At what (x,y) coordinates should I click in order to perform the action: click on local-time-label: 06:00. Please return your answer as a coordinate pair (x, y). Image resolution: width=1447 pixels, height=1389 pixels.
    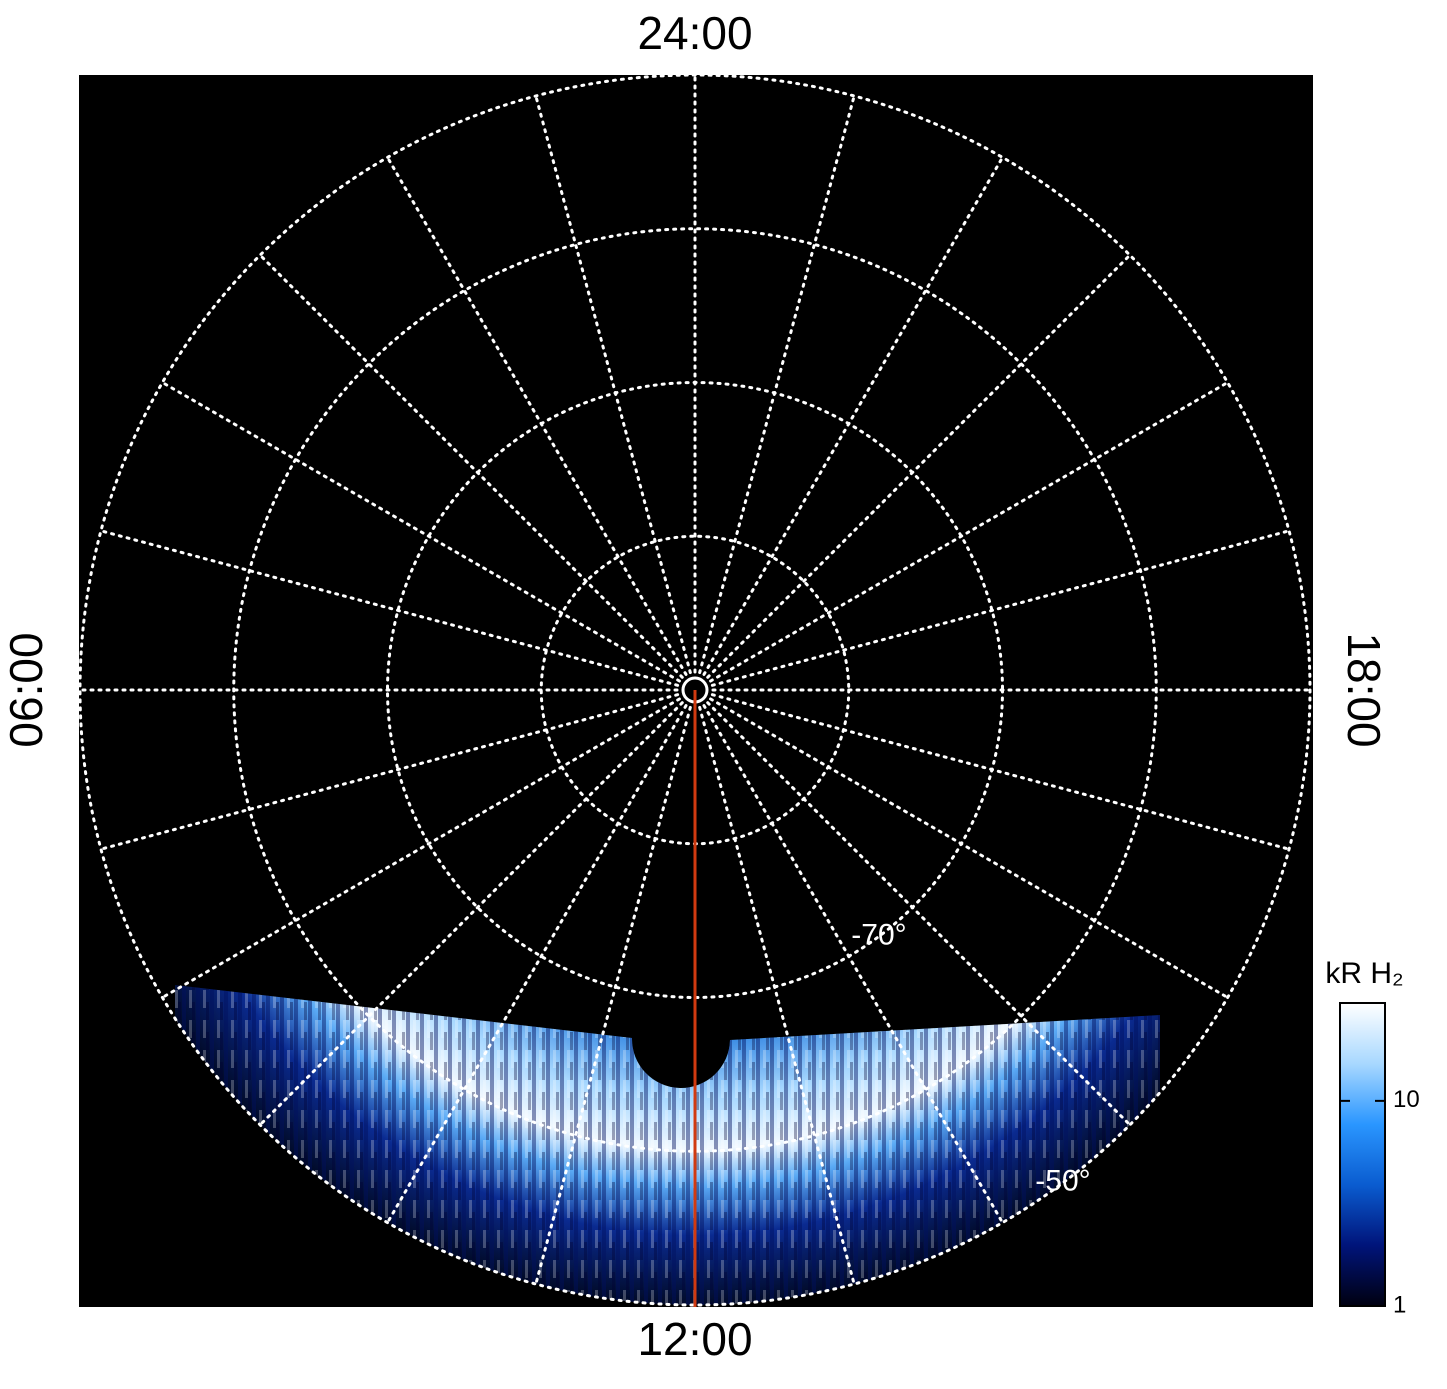
    Looking at the image, I should click on (26, 689).